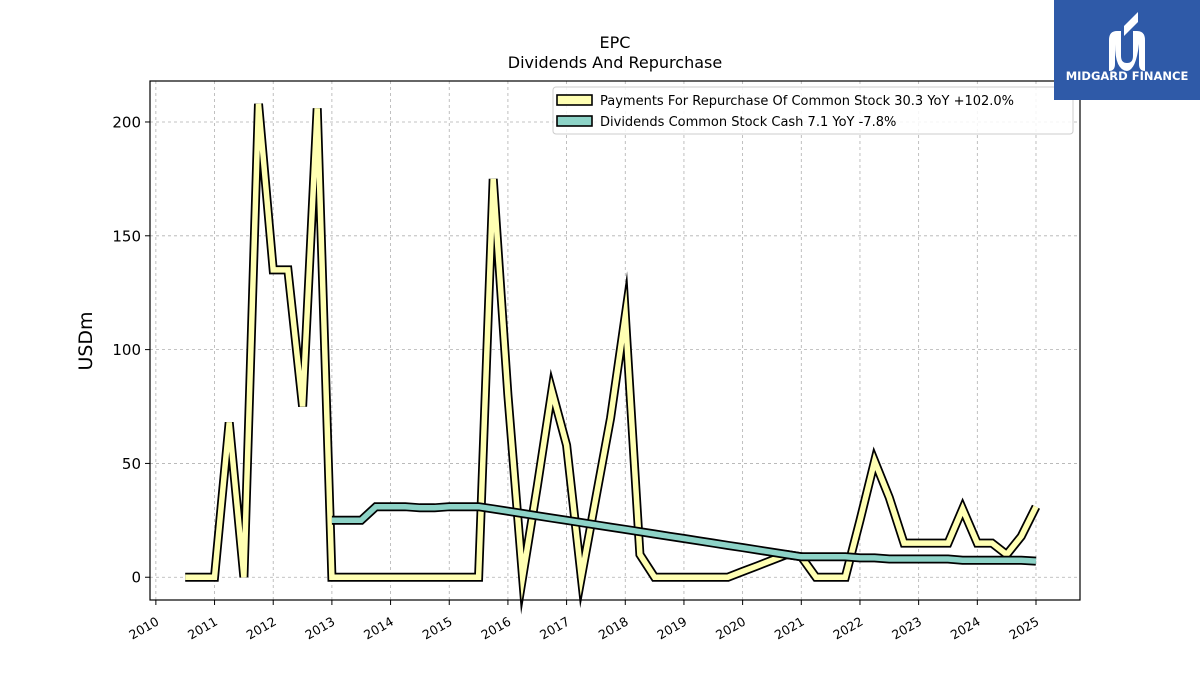 This screenshot has height=675, width=1200. I want to click on midgard-logo-icon, so click(1127, 41).